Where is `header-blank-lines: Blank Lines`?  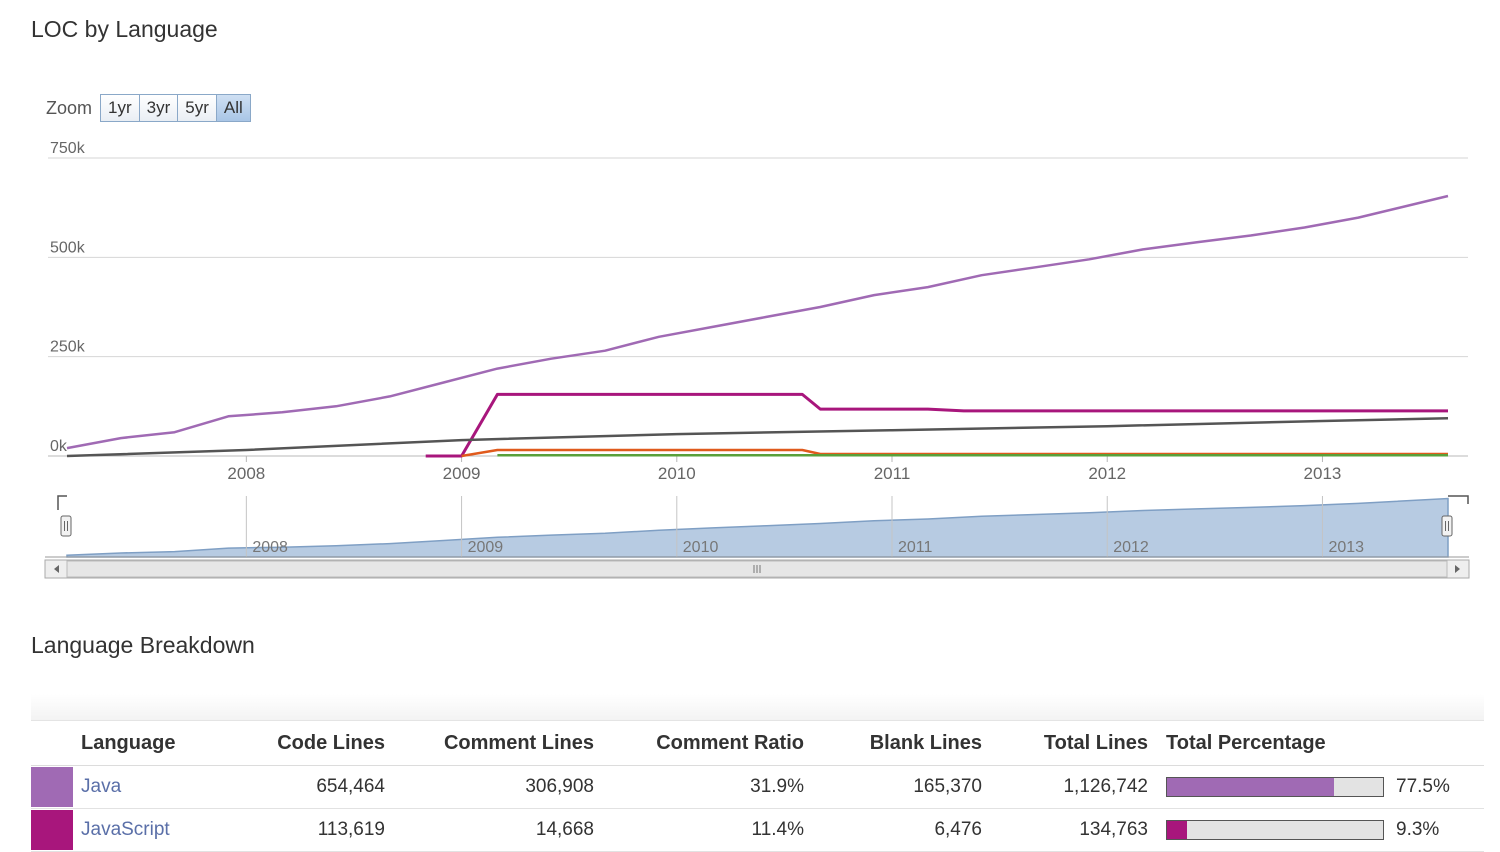
header-blank-lines: Blank Lines is located at coordinates (907, 743).